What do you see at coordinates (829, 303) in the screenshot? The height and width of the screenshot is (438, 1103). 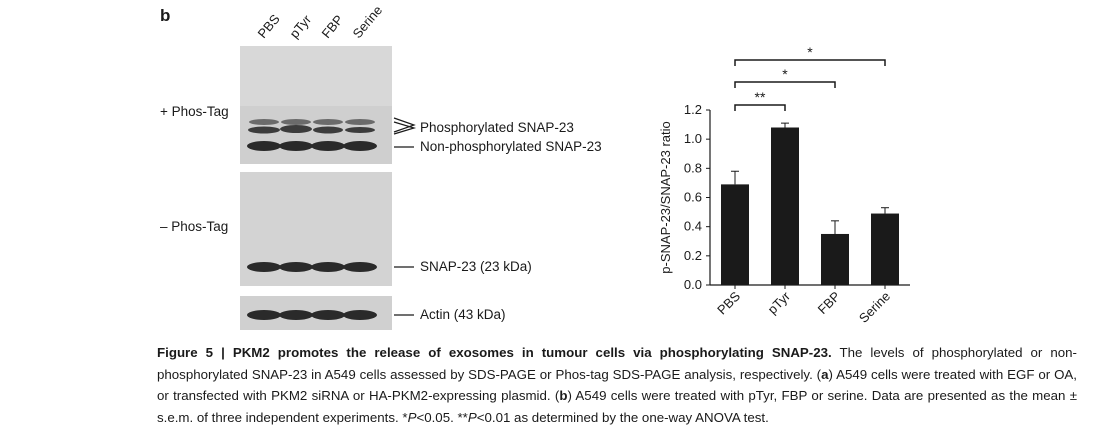 I see `x-tick-label: FBP` at bounding box center [829, 303].